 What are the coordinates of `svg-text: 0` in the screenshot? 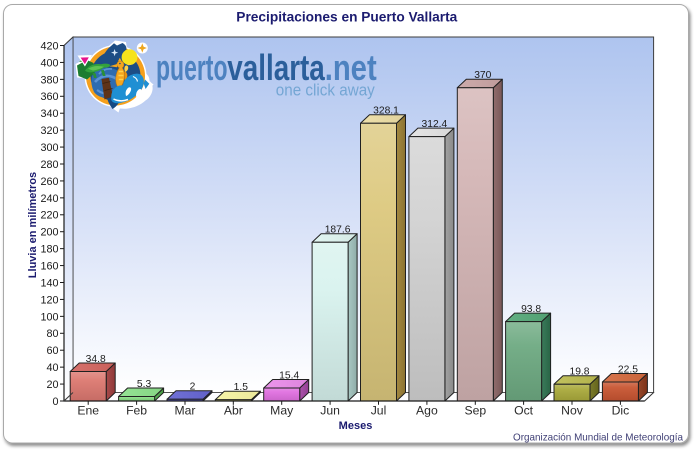 It's located at (55, 402).